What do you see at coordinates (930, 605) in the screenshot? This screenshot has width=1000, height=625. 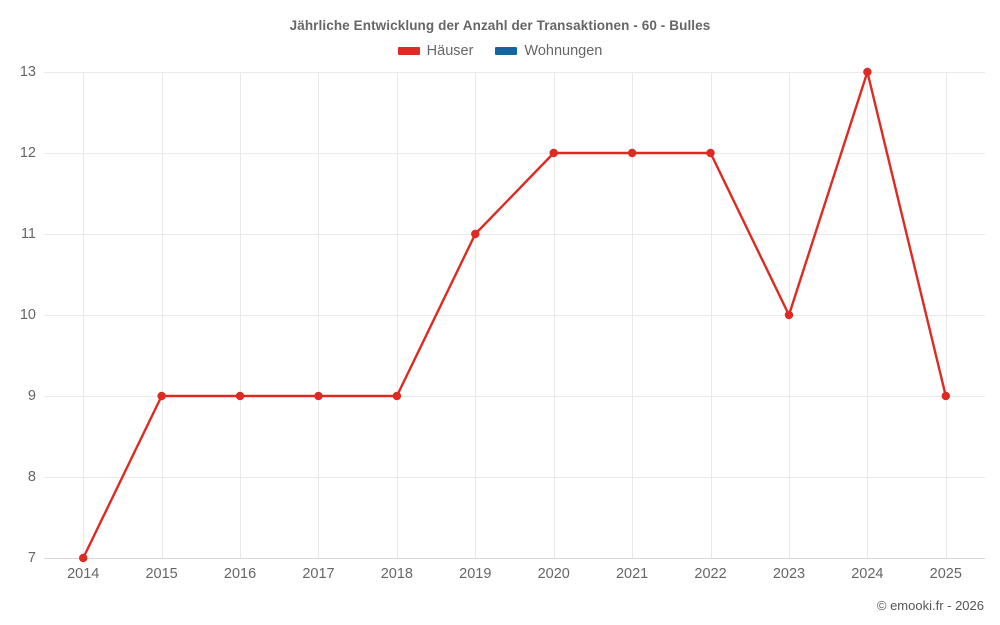 I see `chart-credit: © emooki.fr - 2026` at bounding box center [930, 605].